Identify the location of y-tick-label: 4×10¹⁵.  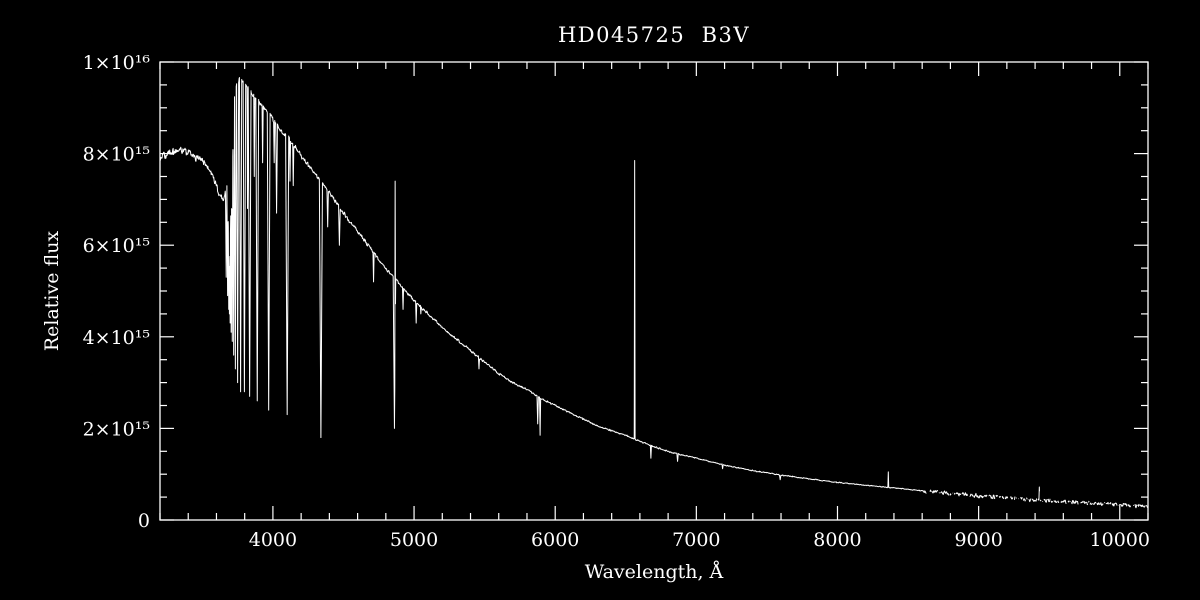
(116, 338).